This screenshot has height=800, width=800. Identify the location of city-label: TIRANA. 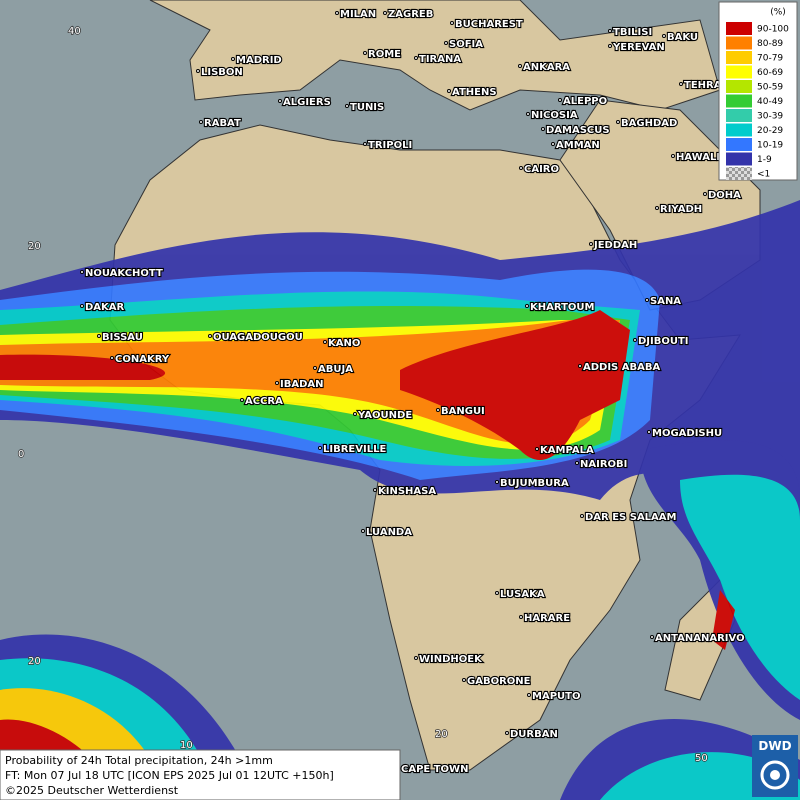
(440, 59).